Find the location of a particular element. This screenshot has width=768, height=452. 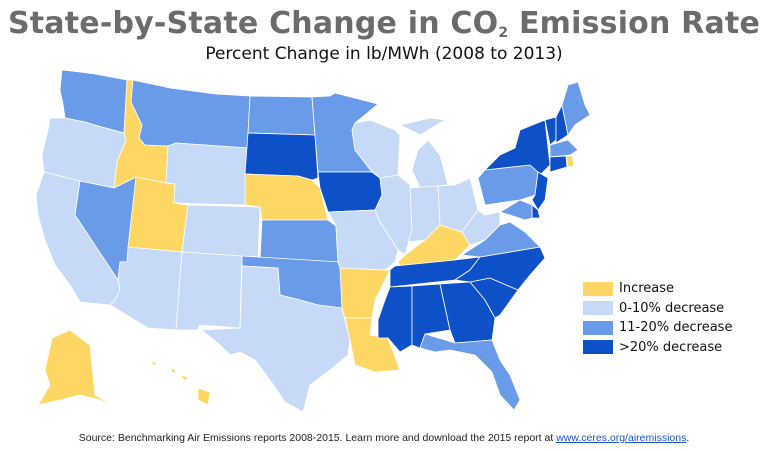

state-NC is located at coordinates (500, 268).